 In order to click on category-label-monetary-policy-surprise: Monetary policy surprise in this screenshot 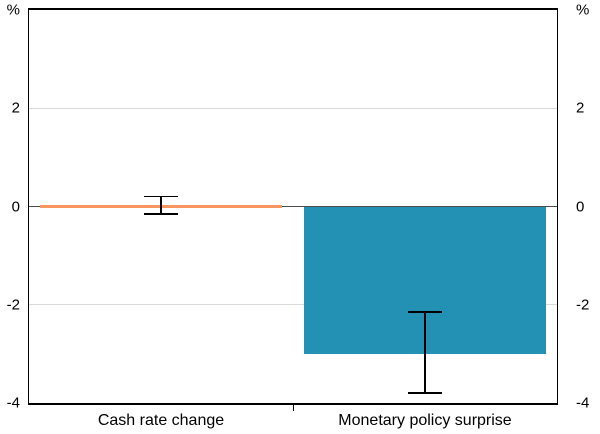, I will do `click(425, 420)`.